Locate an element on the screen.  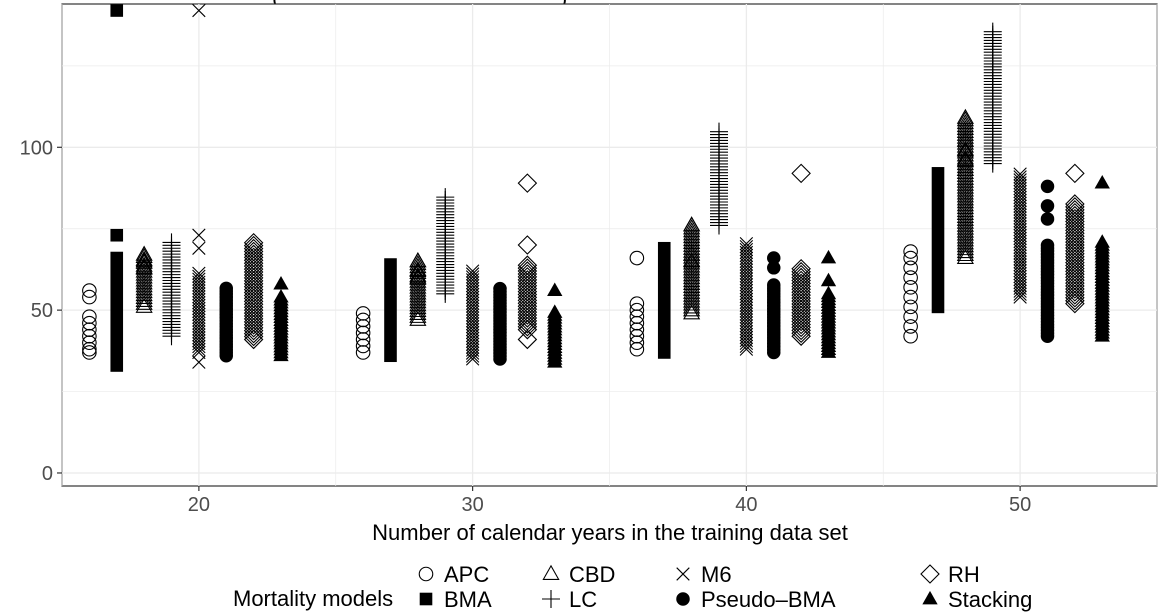
x-tick-label: 40 is located at coordinates (746, 505).